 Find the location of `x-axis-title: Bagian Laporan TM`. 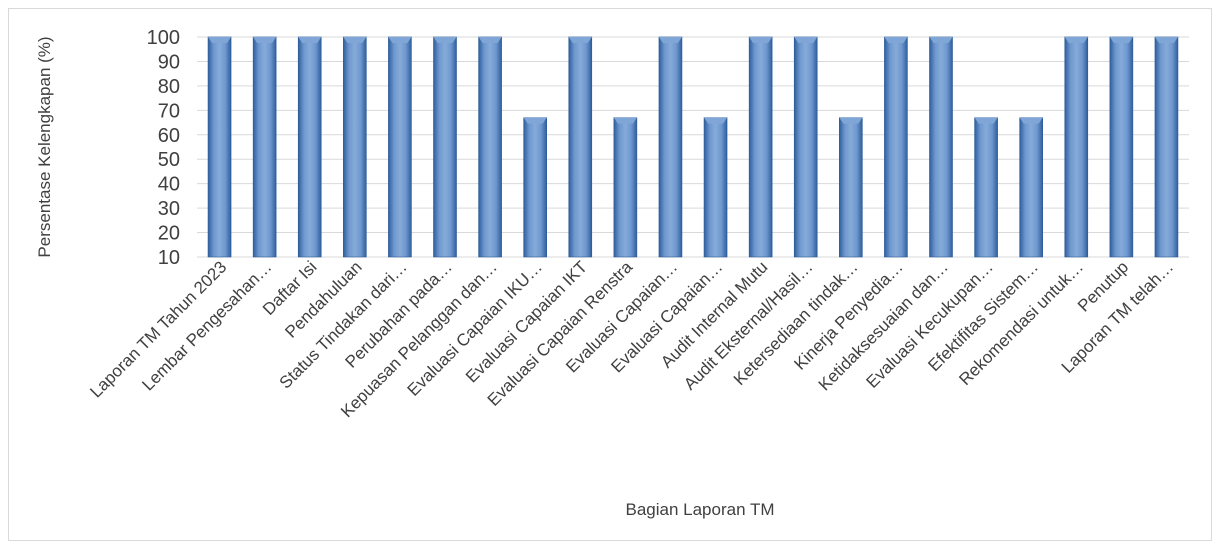

x-axis-title: Bagian Laporan TM is located at coordinates (699, 509).